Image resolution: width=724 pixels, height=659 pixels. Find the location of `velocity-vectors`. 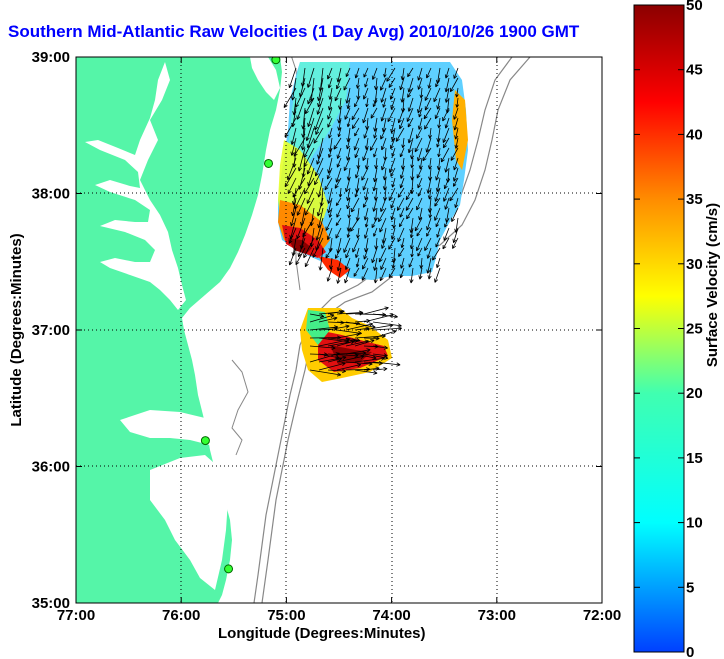

velocity-vectors is located at coordinates (371, 222).